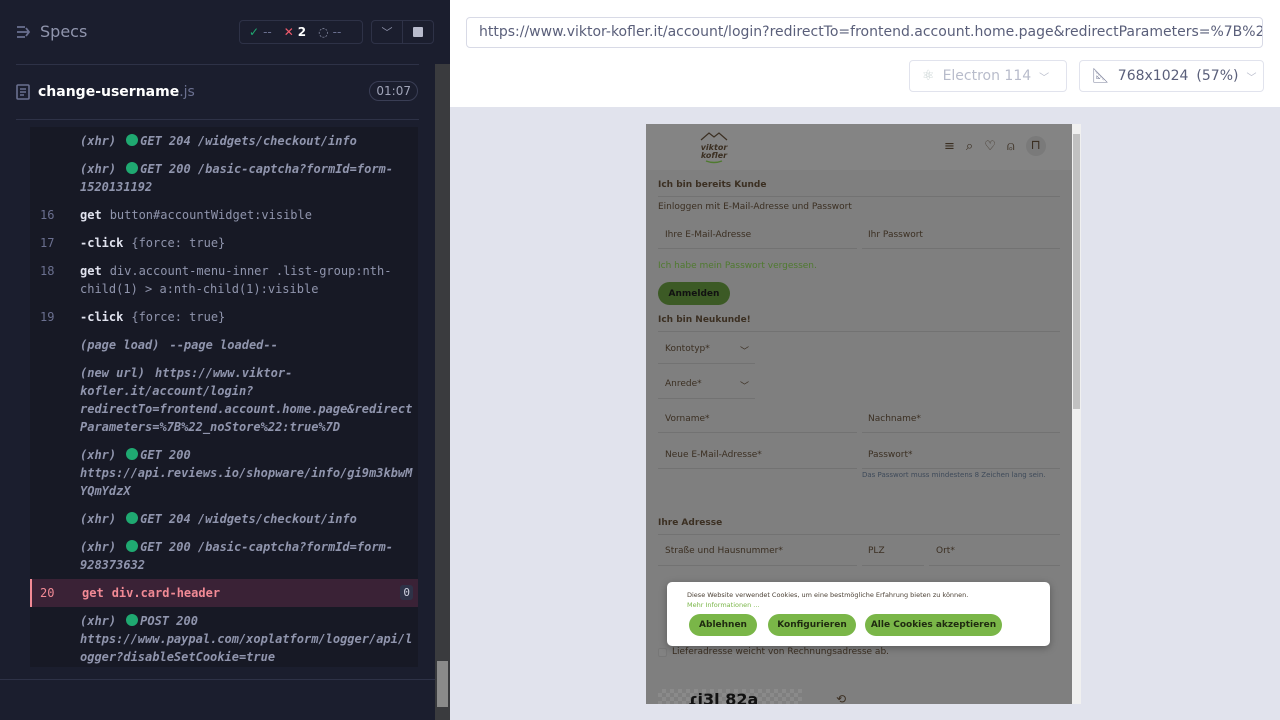 The height and width of the screenshot is (720, 1280). What do you see at coordinates (724, 551) in the screenshot?
I see `street-input: Straße und Hausnummer*` at bounding box center [724, 551].